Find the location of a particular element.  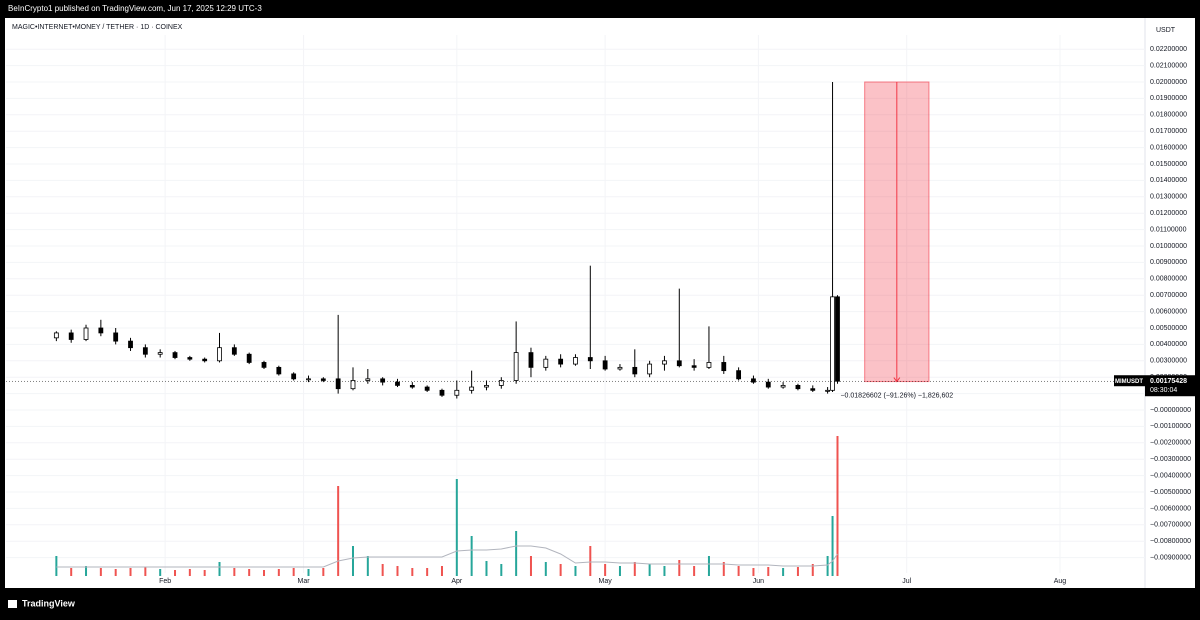

y-tick-label: −0.00200000 is located at coordinates (1170, 443).